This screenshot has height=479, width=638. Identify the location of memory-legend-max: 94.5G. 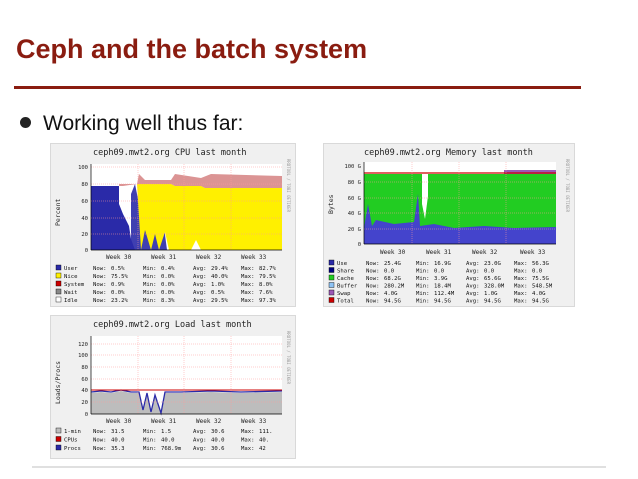
(540, 302).